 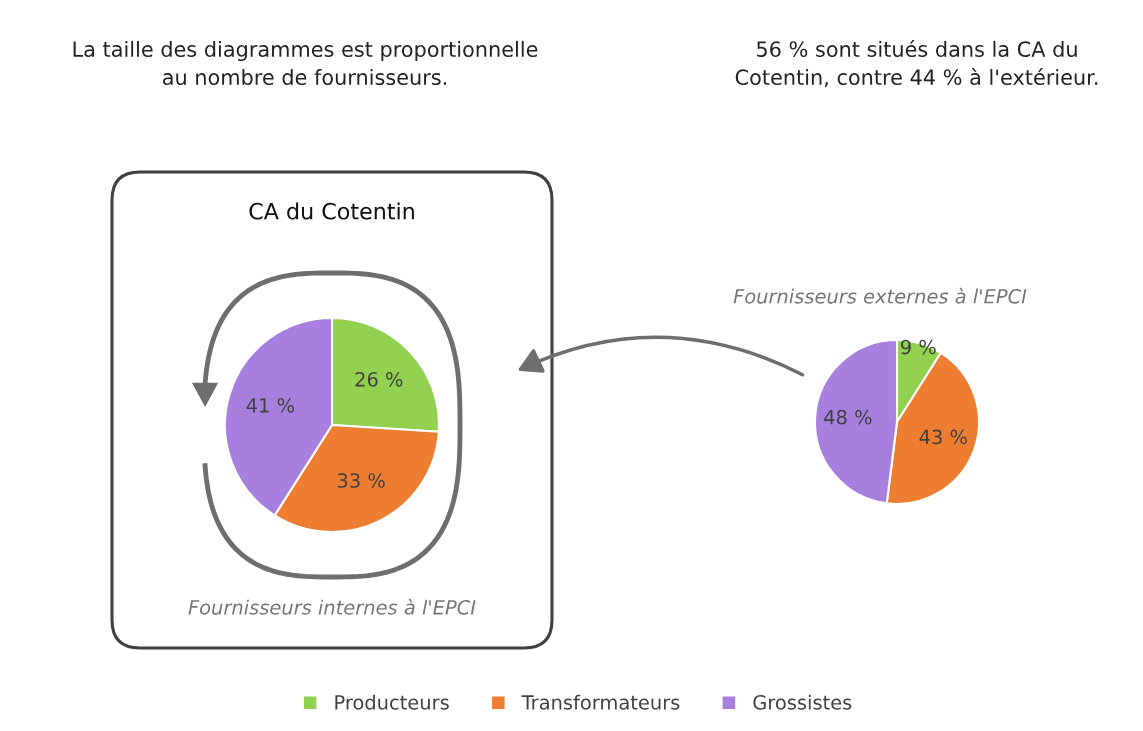 What do you see at coordinates (916, 64) in the screenshot?
I see `text: 56 % sont situés dans la CA du Cotentin, contre 44 % à l'extérieur.` at bounding box center [916, 64].